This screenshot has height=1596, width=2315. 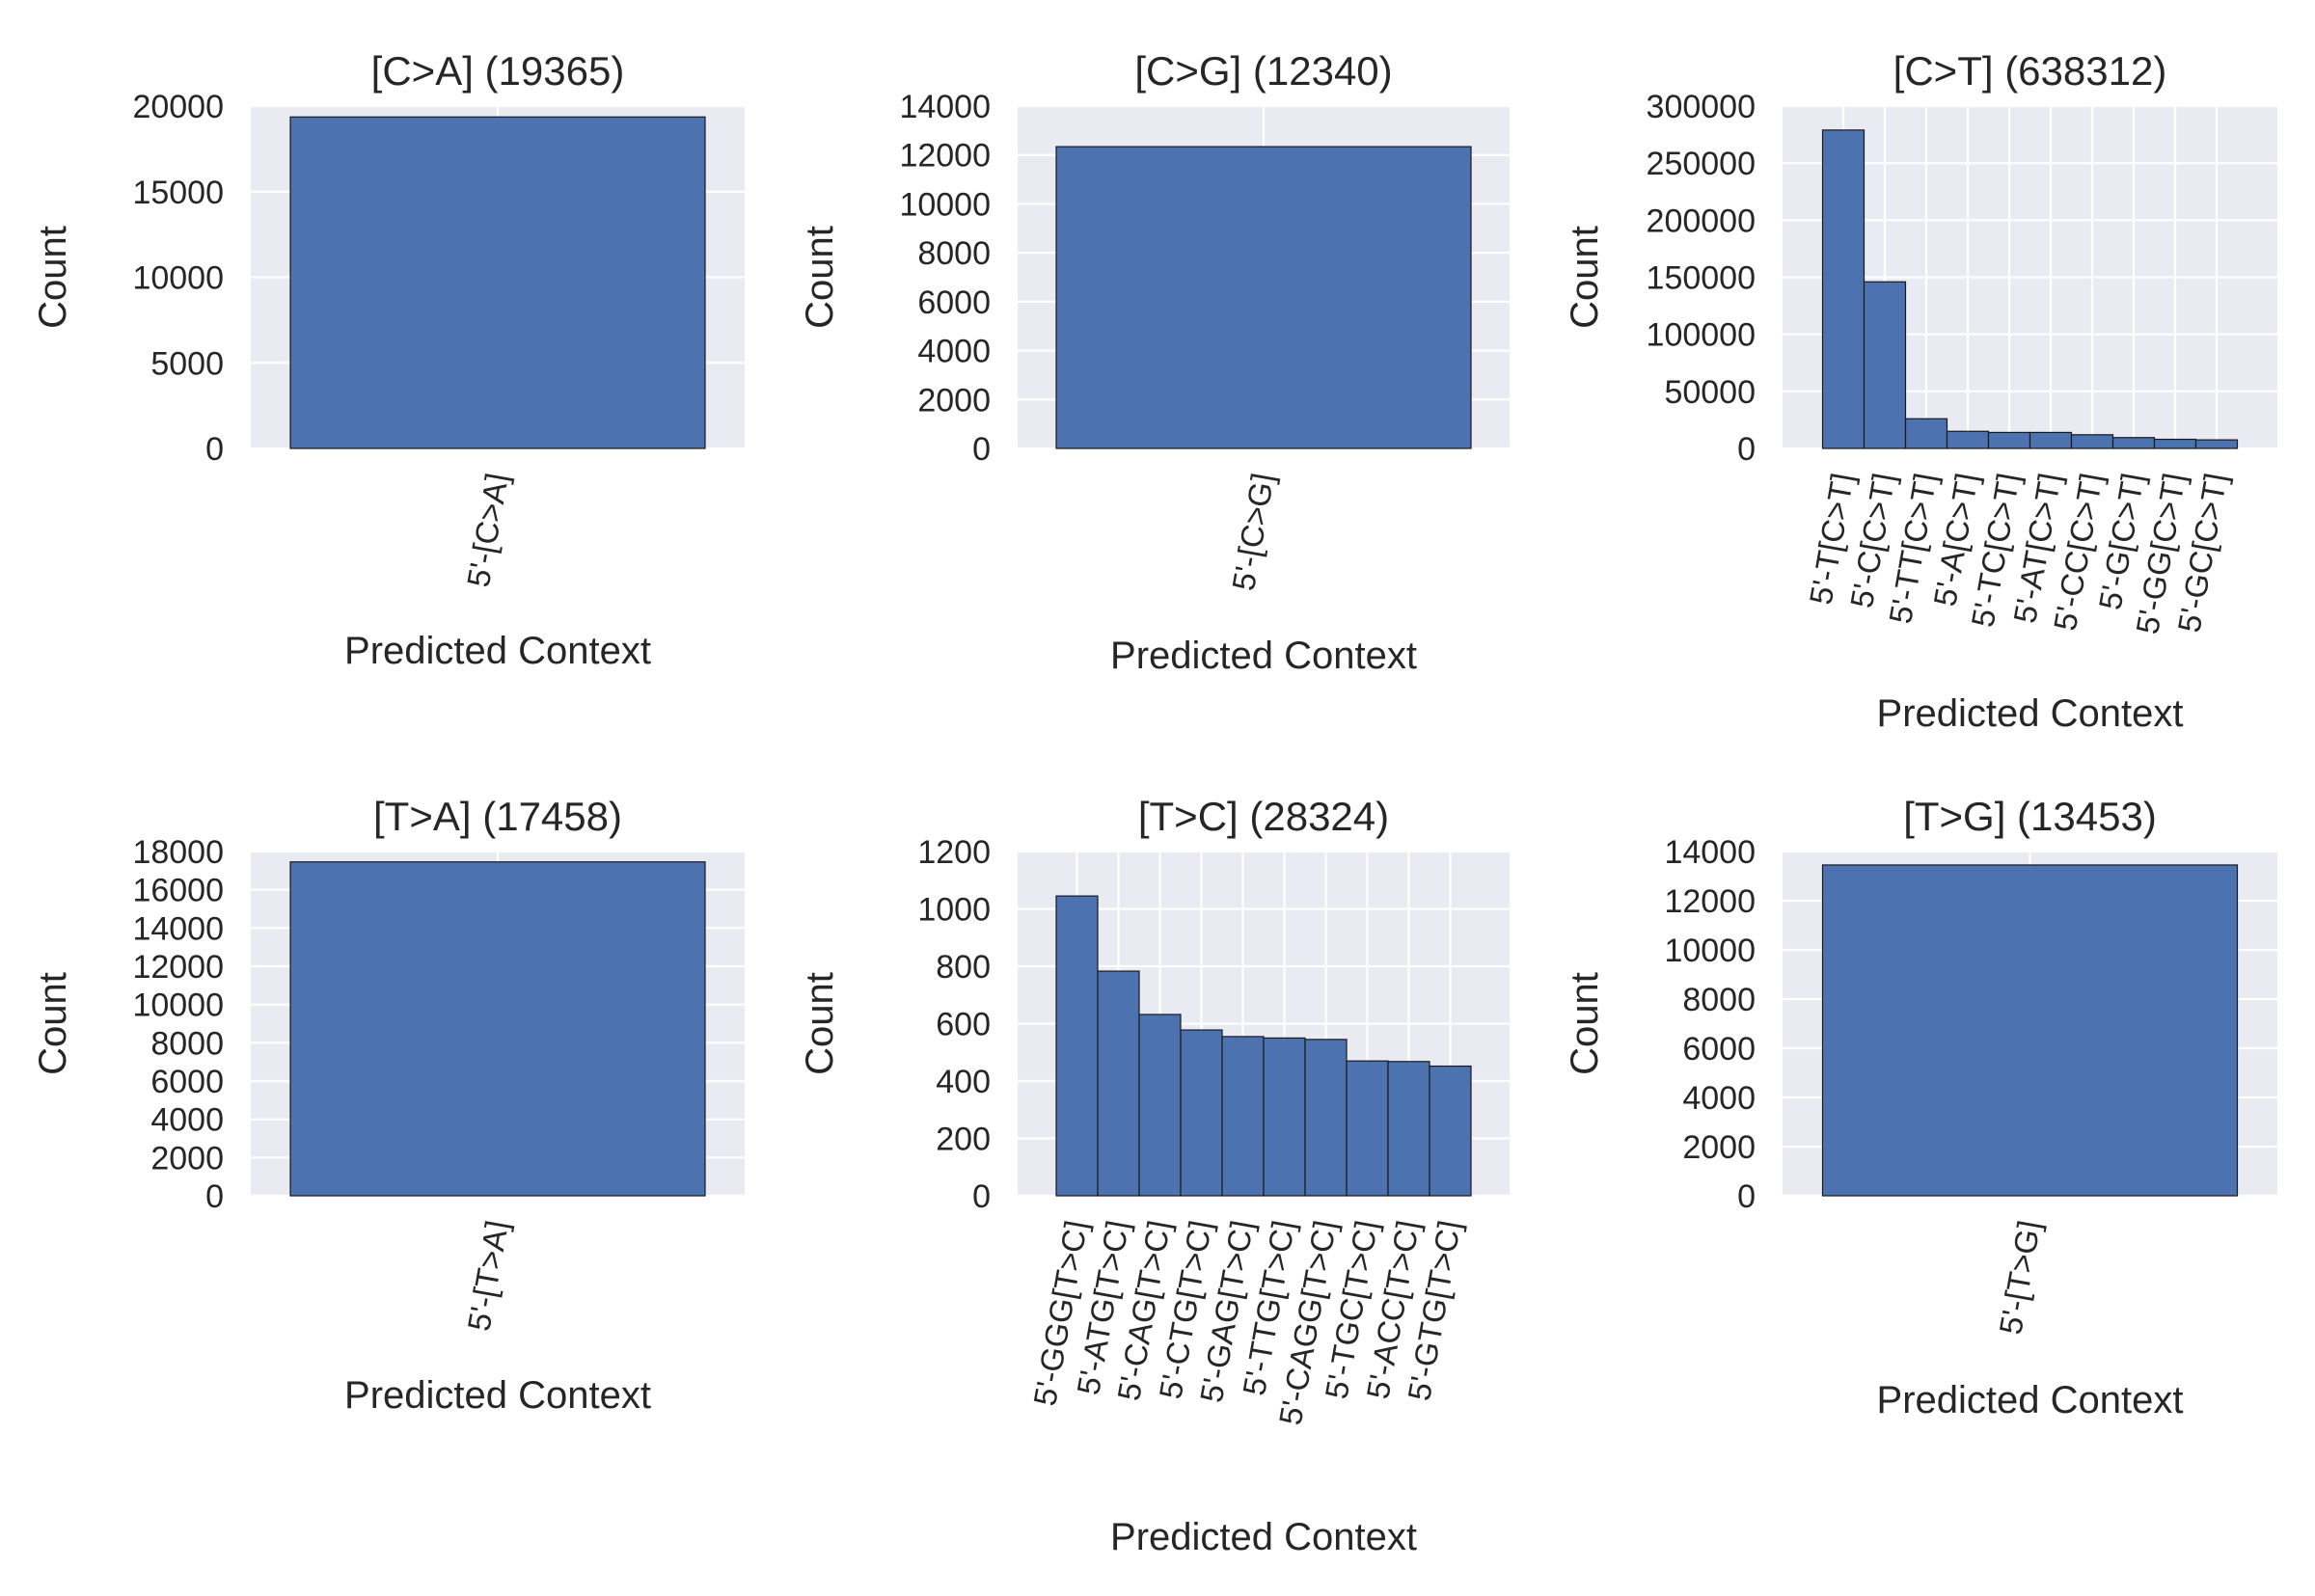 What do you see at coordinates (964, 1025) in the screenshot?
I see `y-tick-label: 600` at bounding box center [964, 1025].